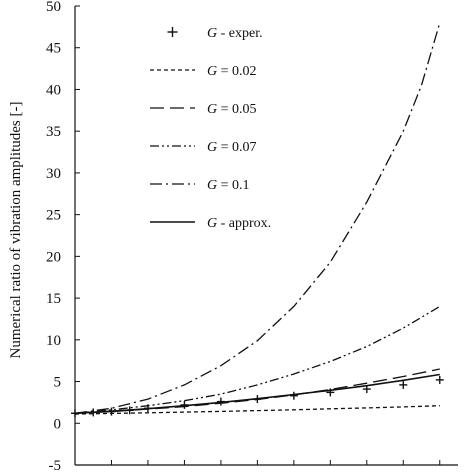 This screenshot has height=474, width=474. Describe the element at coordinates (236, 71) in the screenshot. I see `legend-suffix: = 0.02` at that location.